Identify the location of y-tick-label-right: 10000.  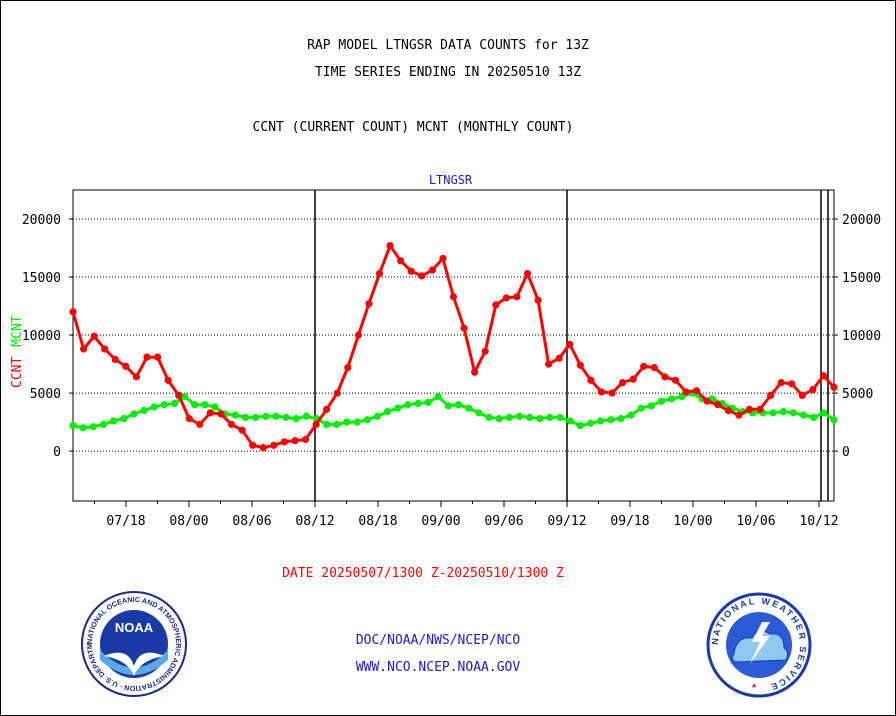
(861, 336).